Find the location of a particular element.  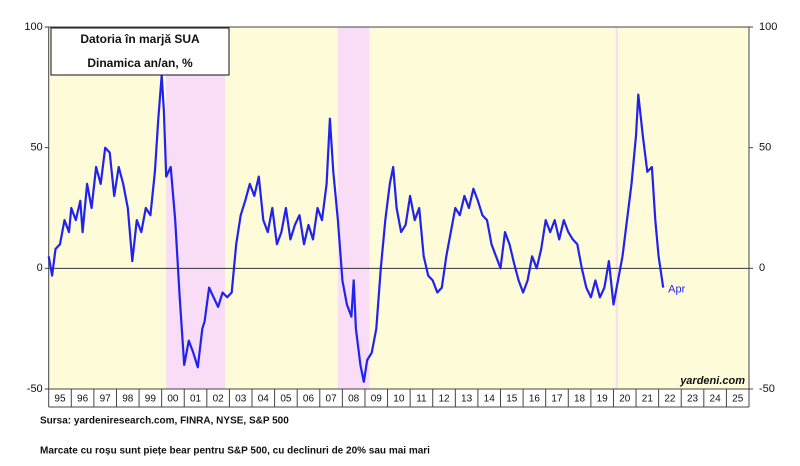

x-tick-label: 25 is located at coordinates (738, 399).